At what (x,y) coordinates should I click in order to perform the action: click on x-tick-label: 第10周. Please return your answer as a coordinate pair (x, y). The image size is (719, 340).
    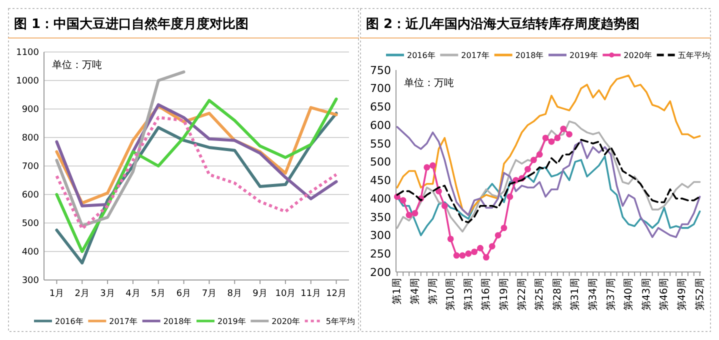
    Looking at the image, I should click on (450, 294).